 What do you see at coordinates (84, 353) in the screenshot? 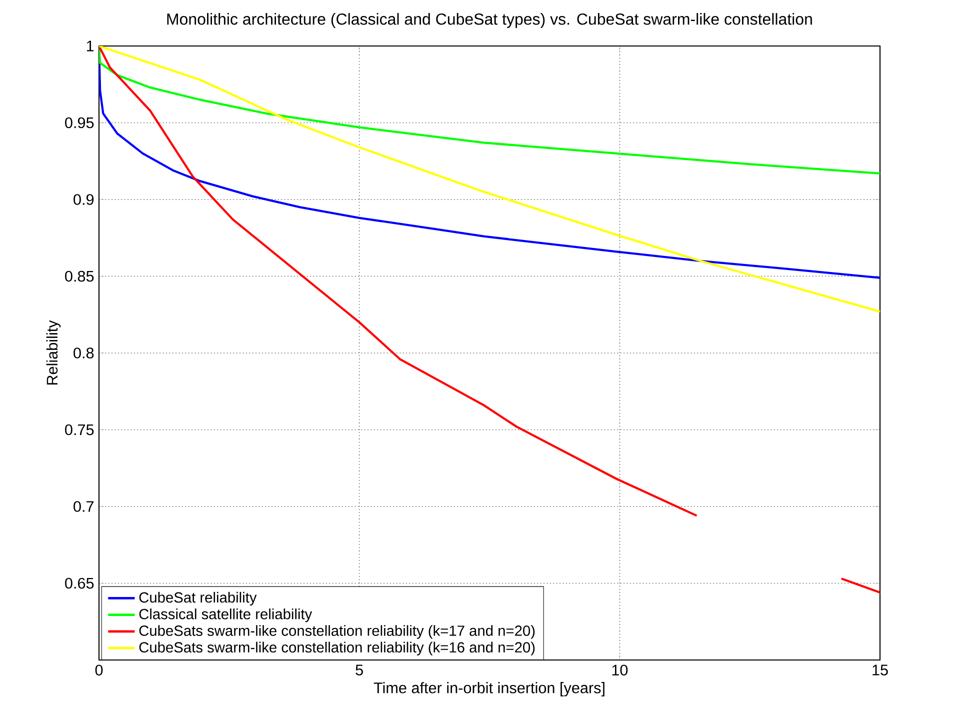
I see `y-tick-label: 0.8` at bounding box center [84, 353].